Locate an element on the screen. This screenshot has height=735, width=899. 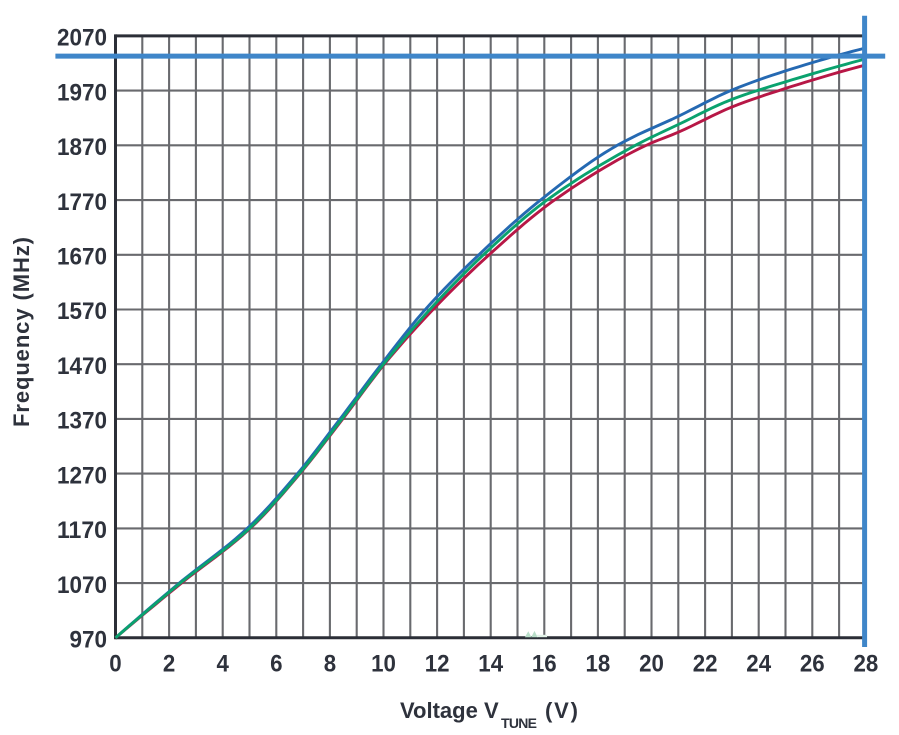
svg-text: 24 is located at coordinates (759, 665).